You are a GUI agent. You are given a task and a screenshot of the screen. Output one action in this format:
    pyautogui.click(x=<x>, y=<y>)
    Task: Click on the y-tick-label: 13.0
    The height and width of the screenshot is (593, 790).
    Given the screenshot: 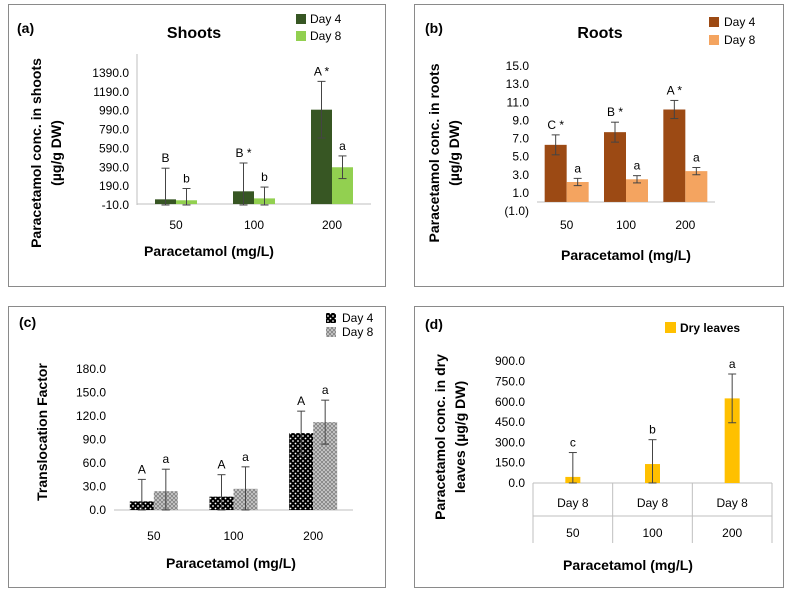 What is the action you would take?
    pyautogui.click(x=518, y=84)
    